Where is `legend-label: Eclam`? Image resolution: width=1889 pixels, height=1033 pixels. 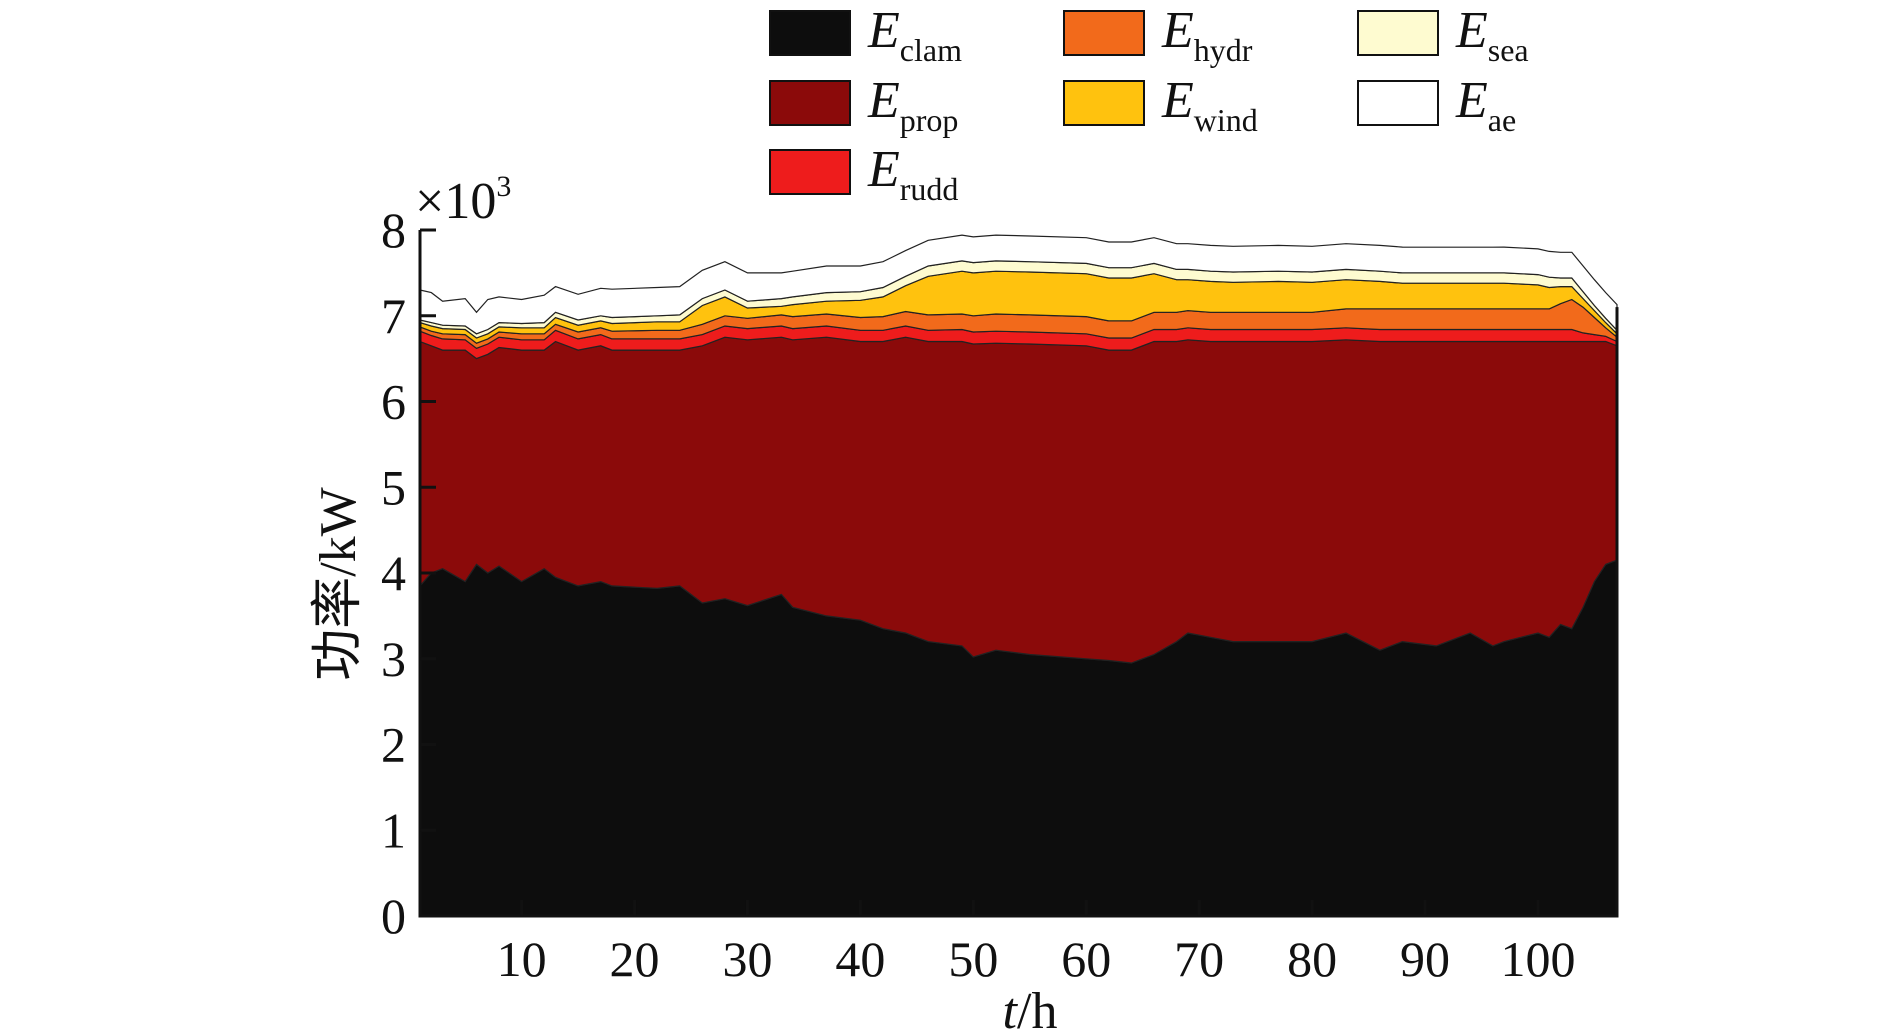 legend-label: Eclam is located at coordinates (914, 35).